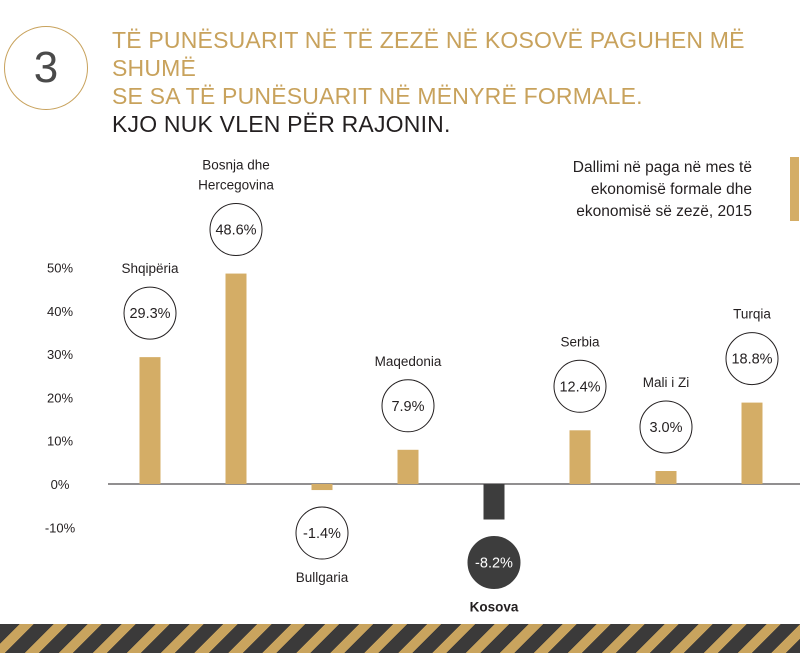  What do you see at coordinates (400, 638) in the screenshot?
I see `footer-stripes` at bounding box center [400, 638].